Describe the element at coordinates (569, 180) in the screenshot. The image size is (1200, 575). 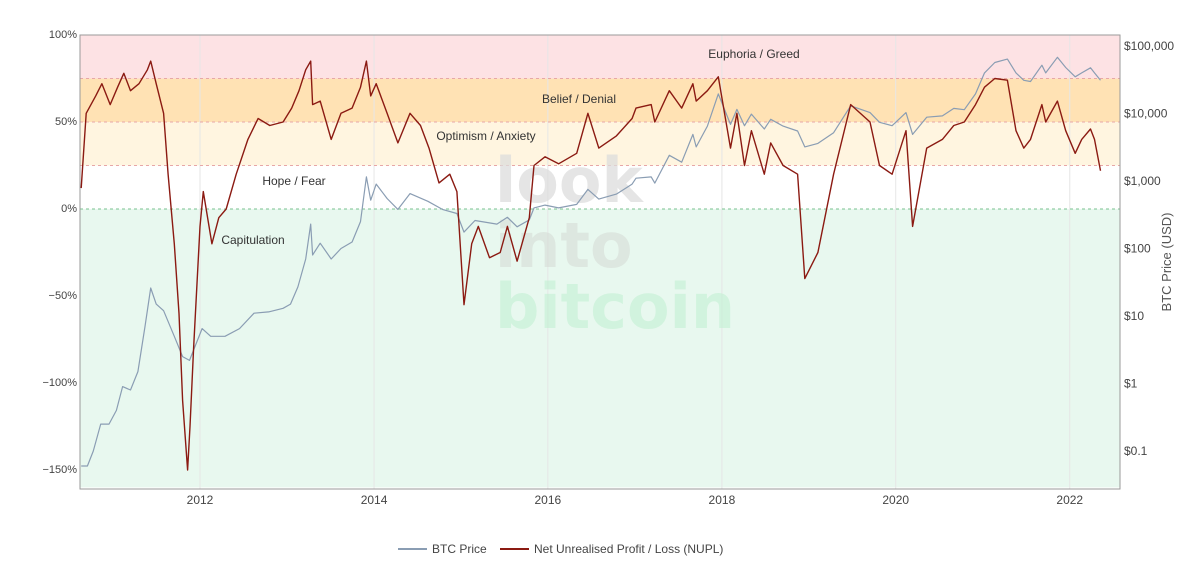
I see `watermark-line-1: look` at that location.